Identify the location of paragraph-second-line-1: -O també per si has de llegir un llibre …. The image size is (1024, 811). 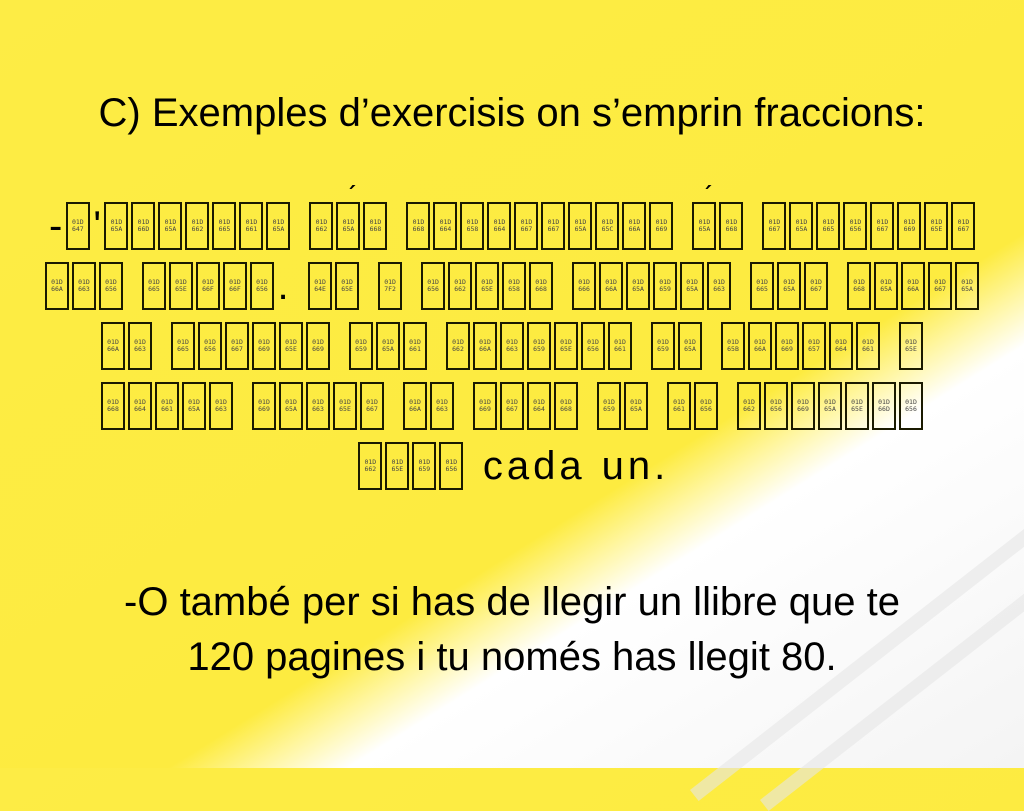
(512, 602).